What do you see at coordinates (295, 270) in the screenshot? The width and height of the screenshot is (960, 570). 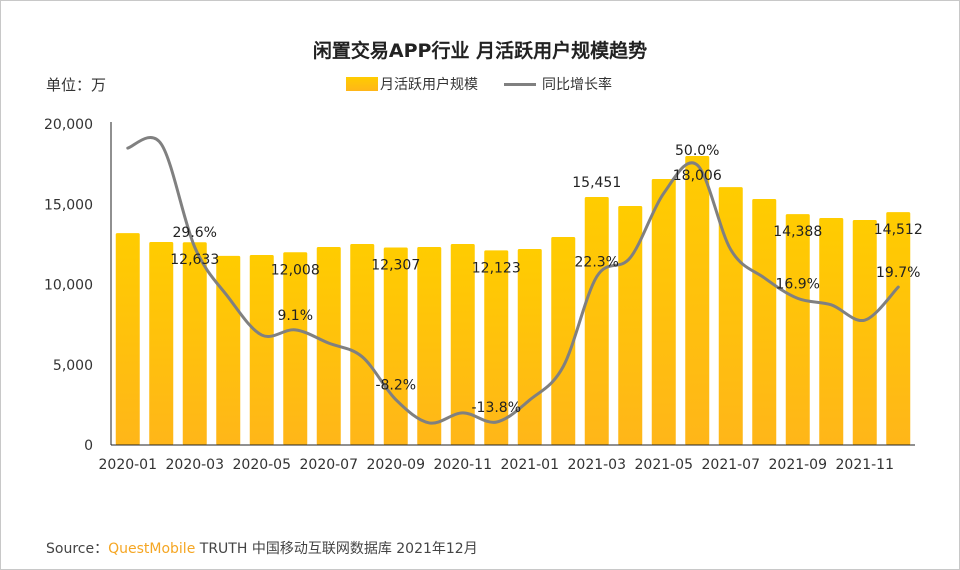 I see `bar-value-label: 12,008` at bounding box center [295, 270].